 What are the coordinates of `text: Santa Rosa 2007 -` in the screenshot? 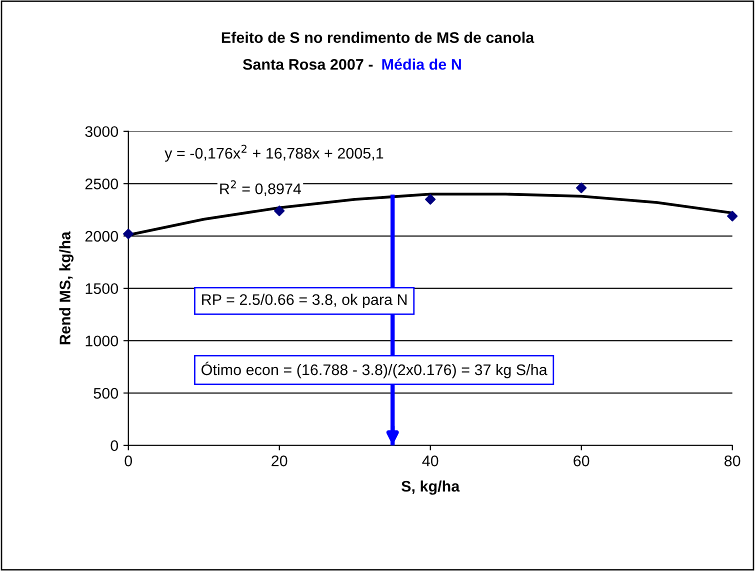 It's located at (307, 64).